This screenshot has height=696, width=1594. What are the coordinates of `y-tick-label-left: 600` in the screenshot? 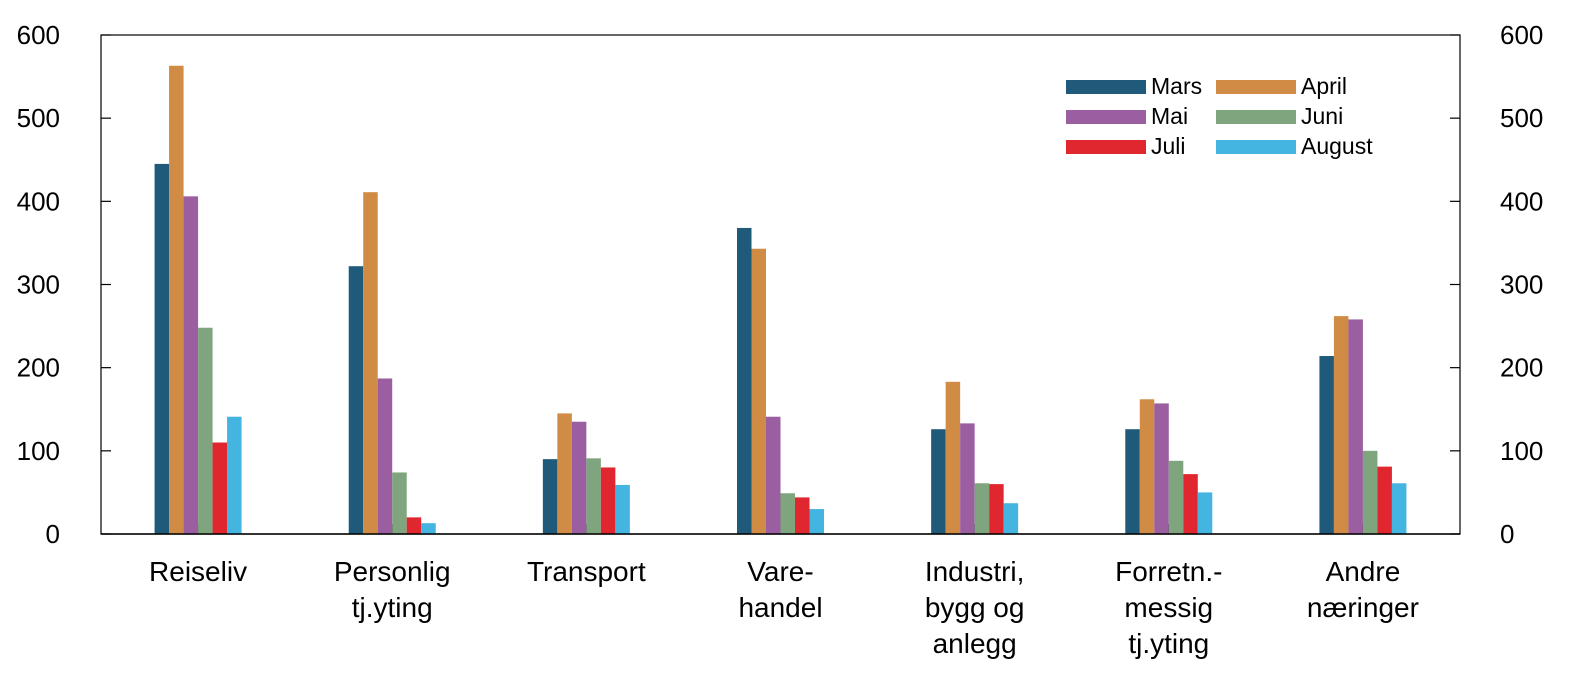 It's located at (38, 35).